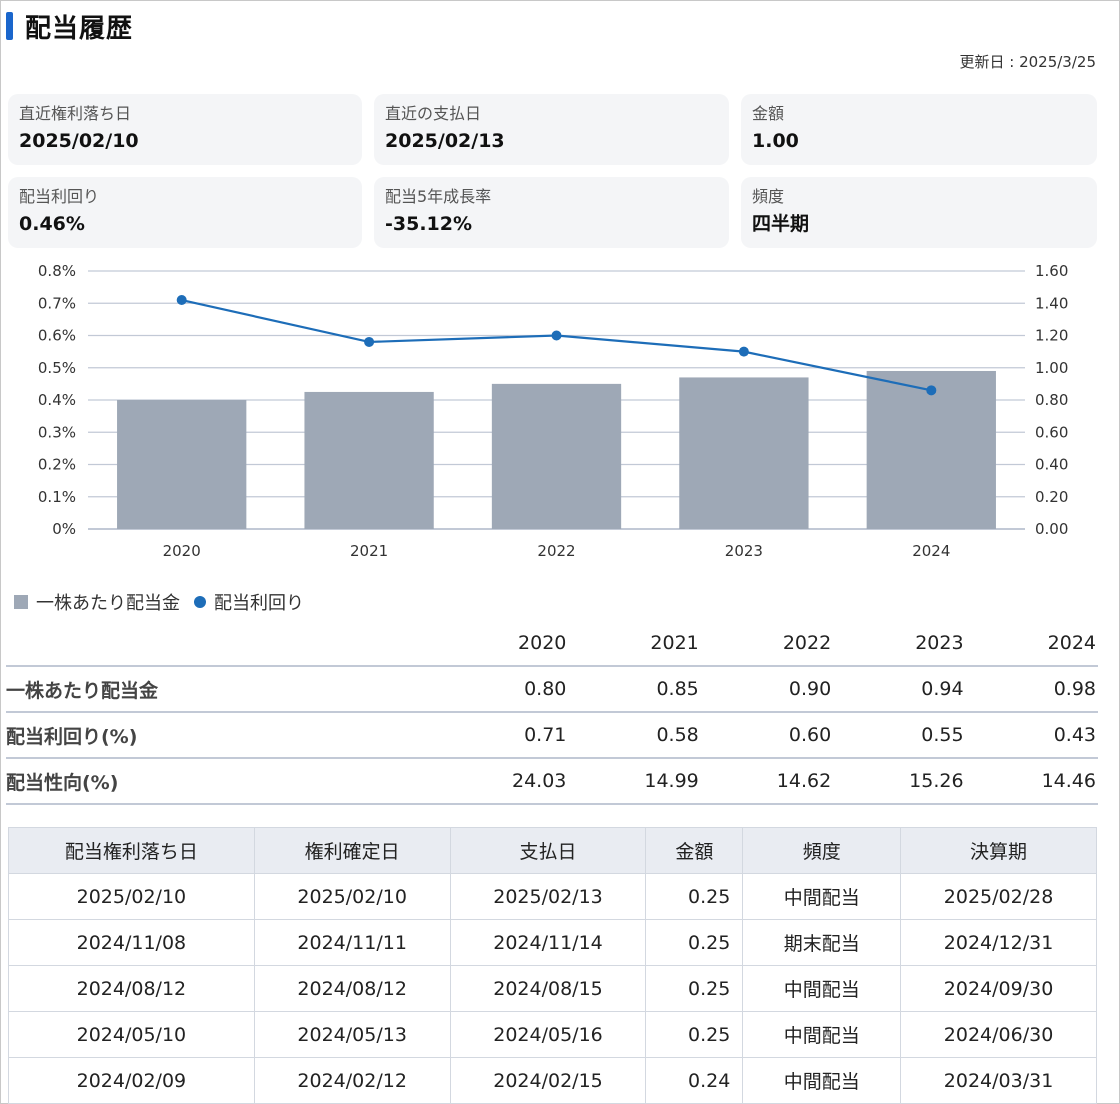 The image size is (1120, 1104). Describe the element at coordinates (822, 942) in the screenshot. I see `table-cell: 期末配当` at that location.